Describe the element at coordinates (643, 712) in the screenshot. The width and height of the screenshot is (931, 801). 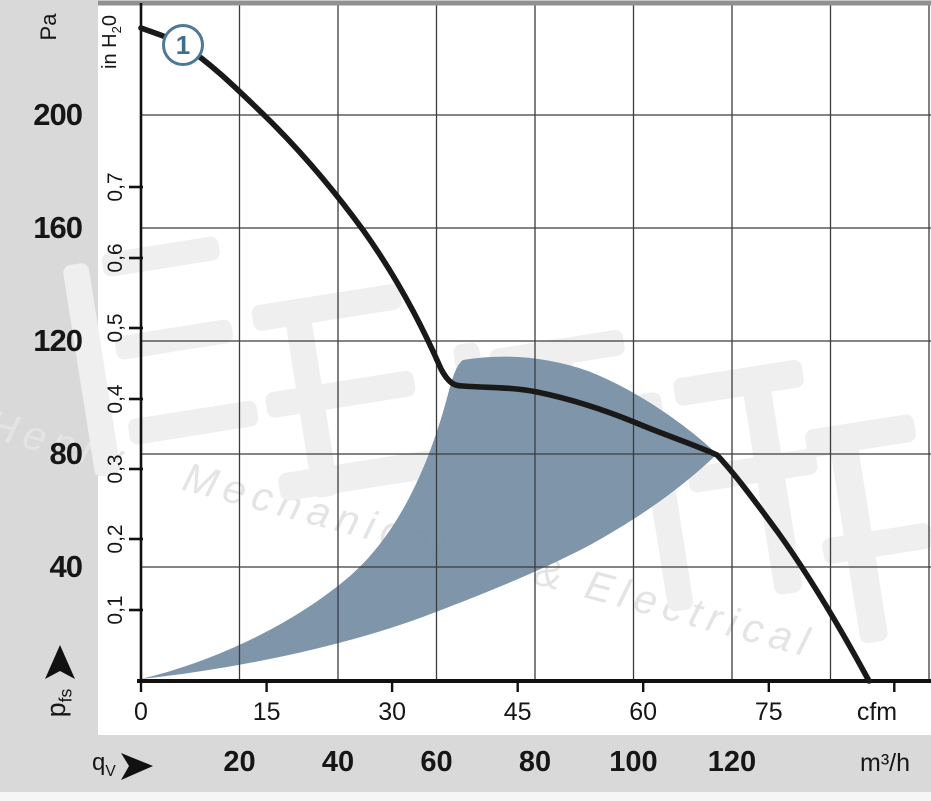
I see `cfm-tick-60: 60` at that location.